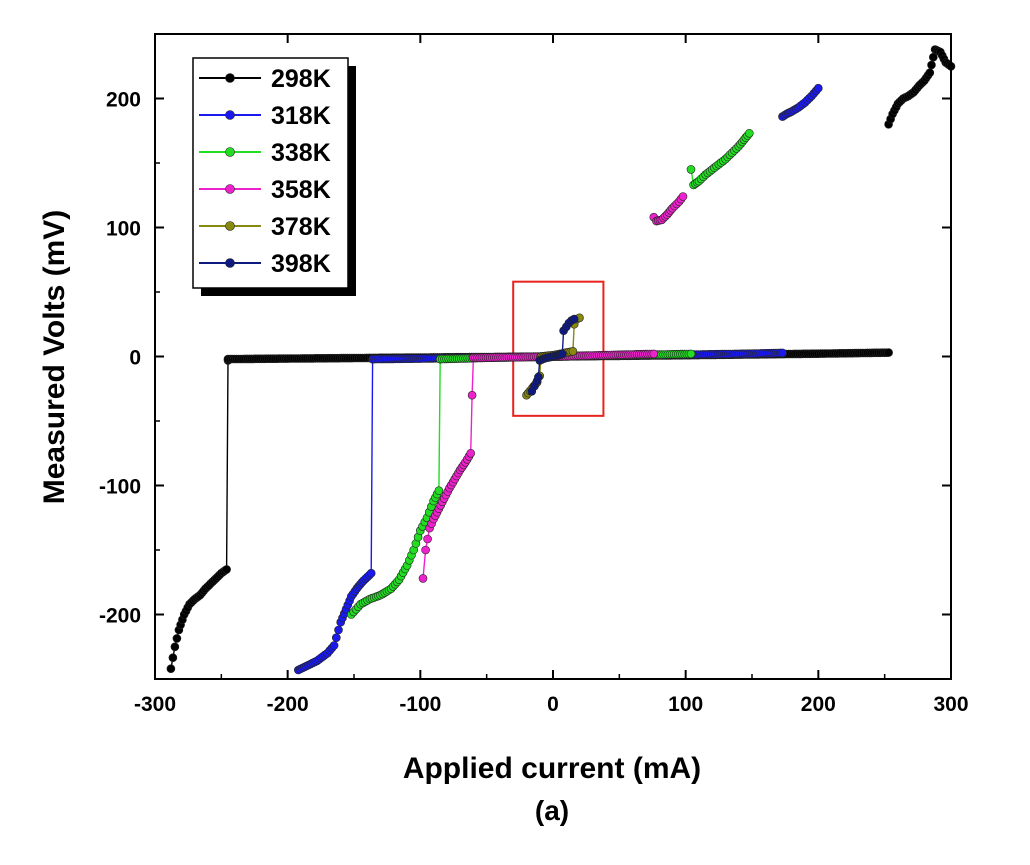 Image resolution: width=1030 pixels, height=865 pixels. Describe the element at coordinates (950, 704) in the screenshot. I see `x-tick-label: 300` at that location.